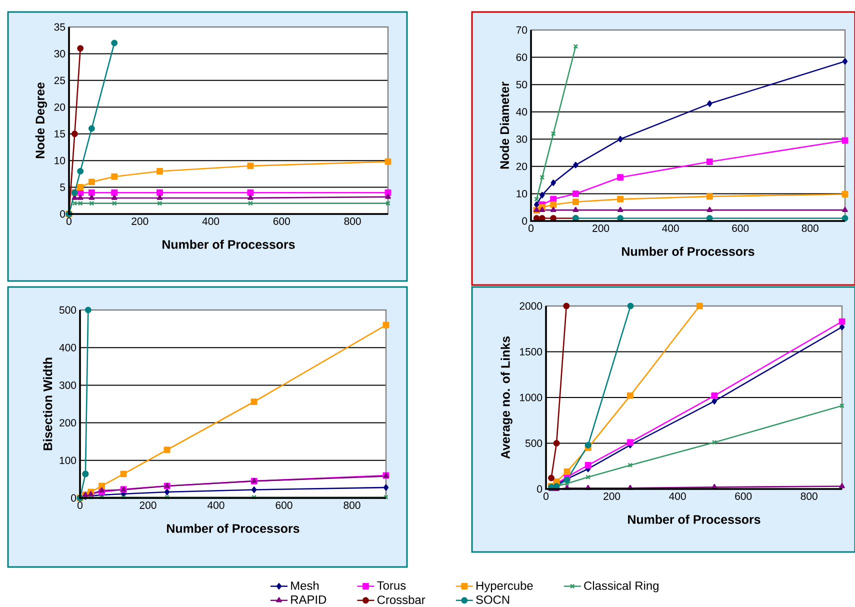  What do you see at coordinates (68, 460) in the screenshot?
I see `y-tick-label: 100` at bounding box center [68, 460].